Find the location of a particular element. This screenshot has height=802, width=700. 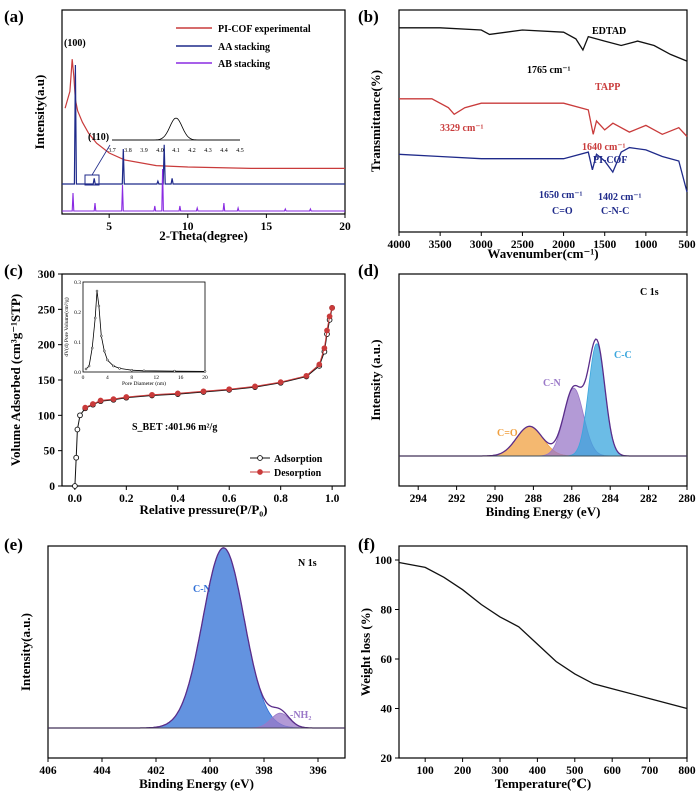

tick-b-x-1000: 1000 is located at coordinates (645, 245).